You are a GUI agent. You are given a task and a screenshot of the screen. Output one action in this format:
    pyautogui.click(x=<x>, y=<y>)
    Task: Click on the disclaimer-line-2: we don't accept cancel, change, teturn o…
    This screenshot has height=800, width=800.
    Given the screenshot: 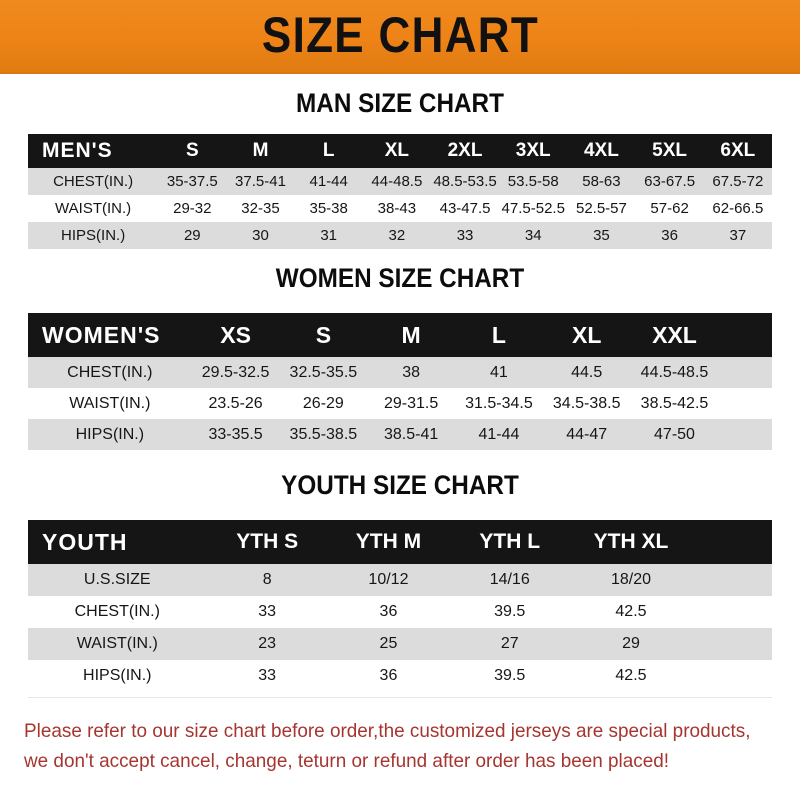 What is the action you would take?
    pyautogui.click(x=347, y=761)
    